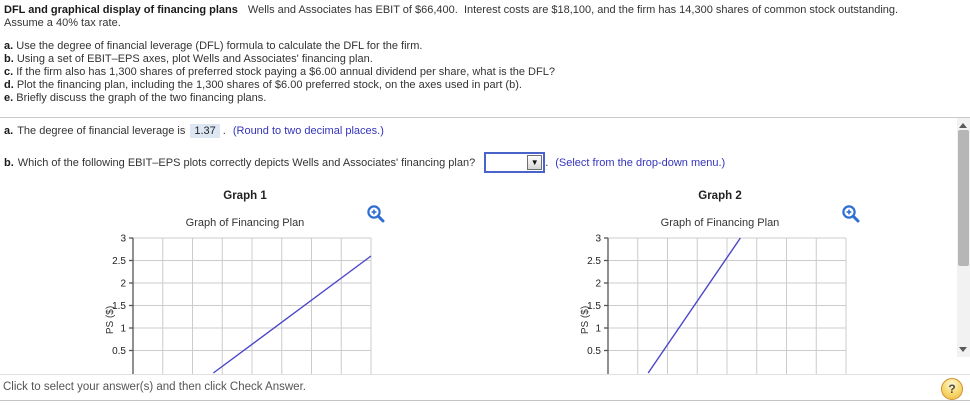 Image resolution: width=970 pixels, height=405 pixels. What do you see at coordinates (515, 162) in the screenshot?
I see `plot-select-dropdown: ▼` at bounding box center [515, 162].